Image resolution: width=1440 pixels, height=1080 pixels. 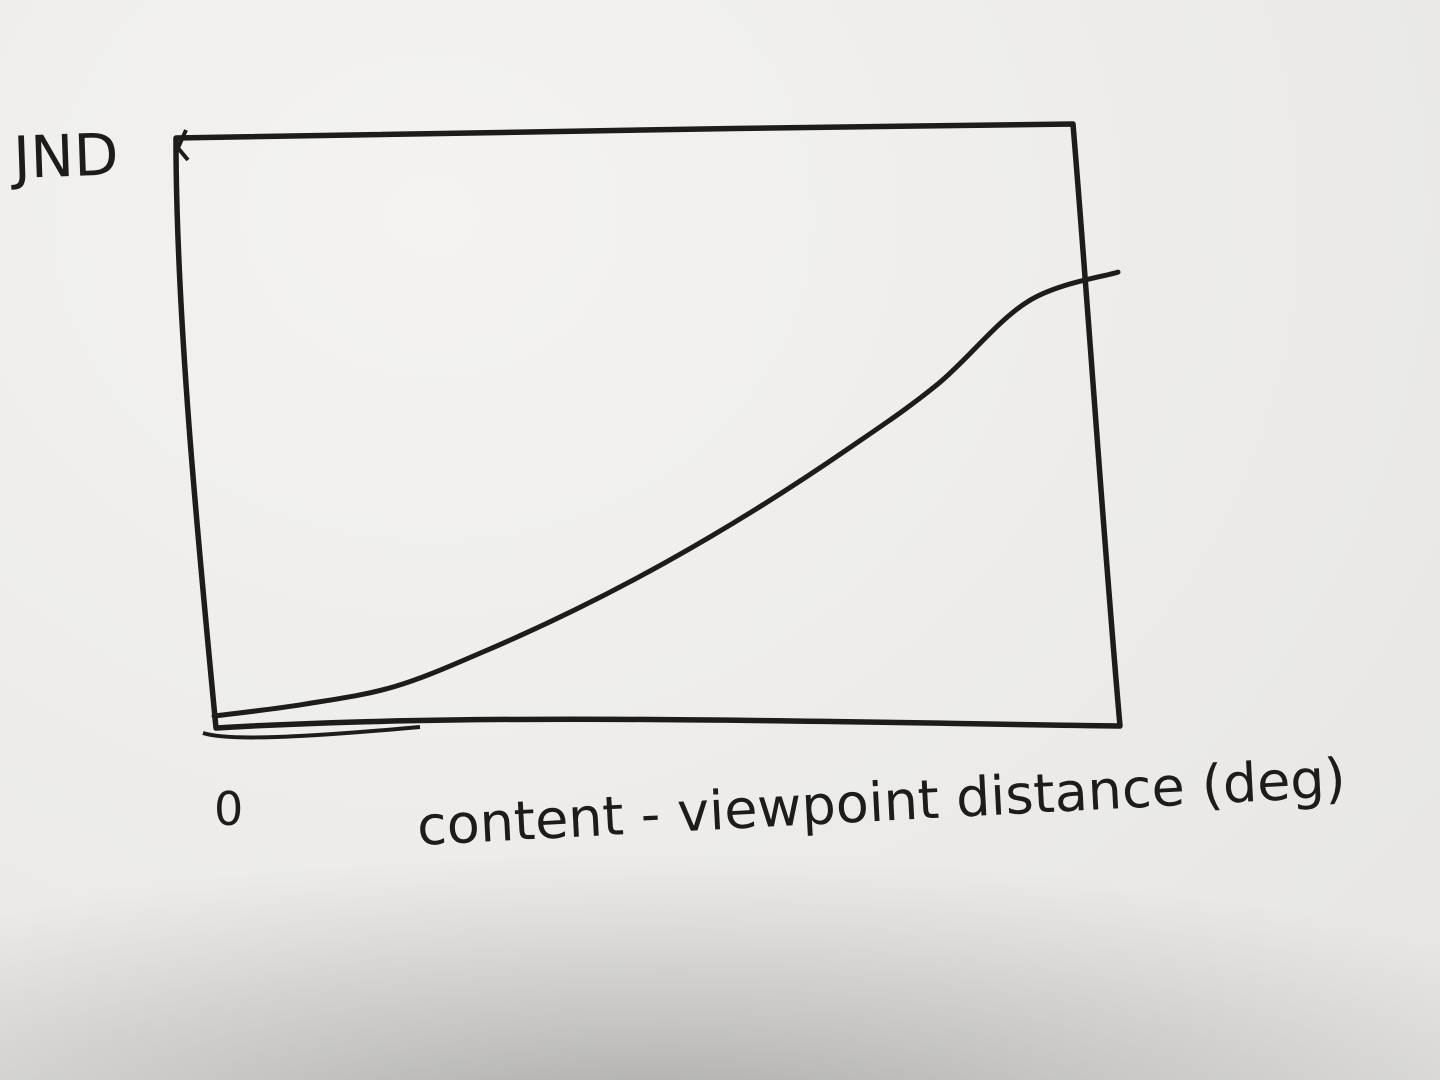 I want to click on origin-stroke, so click(x=311, y=732).